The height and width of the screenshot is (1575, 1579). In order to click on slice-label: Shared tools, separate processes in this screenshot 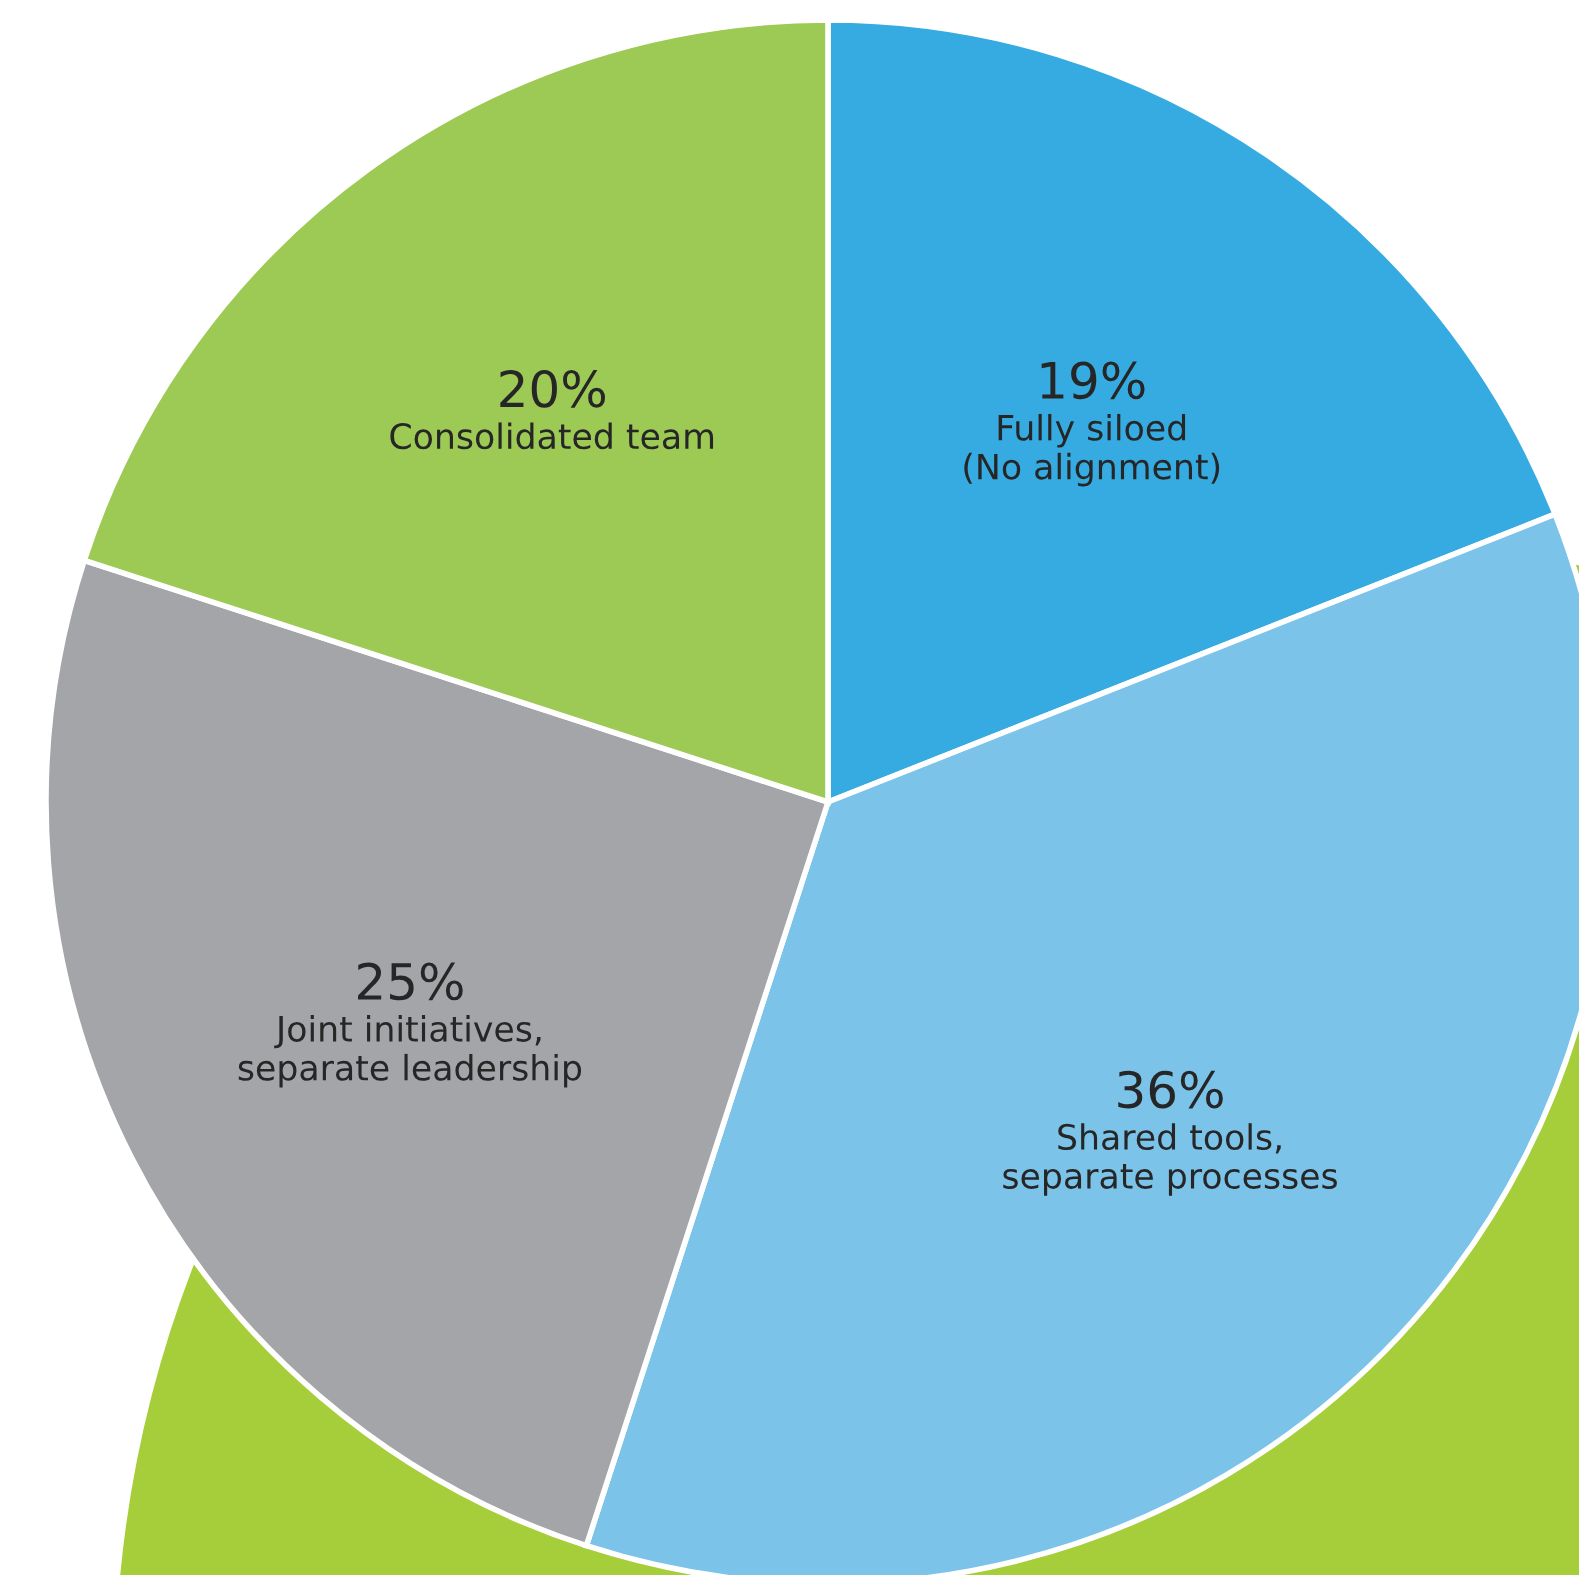, I will do `click(1170, 1159)`.